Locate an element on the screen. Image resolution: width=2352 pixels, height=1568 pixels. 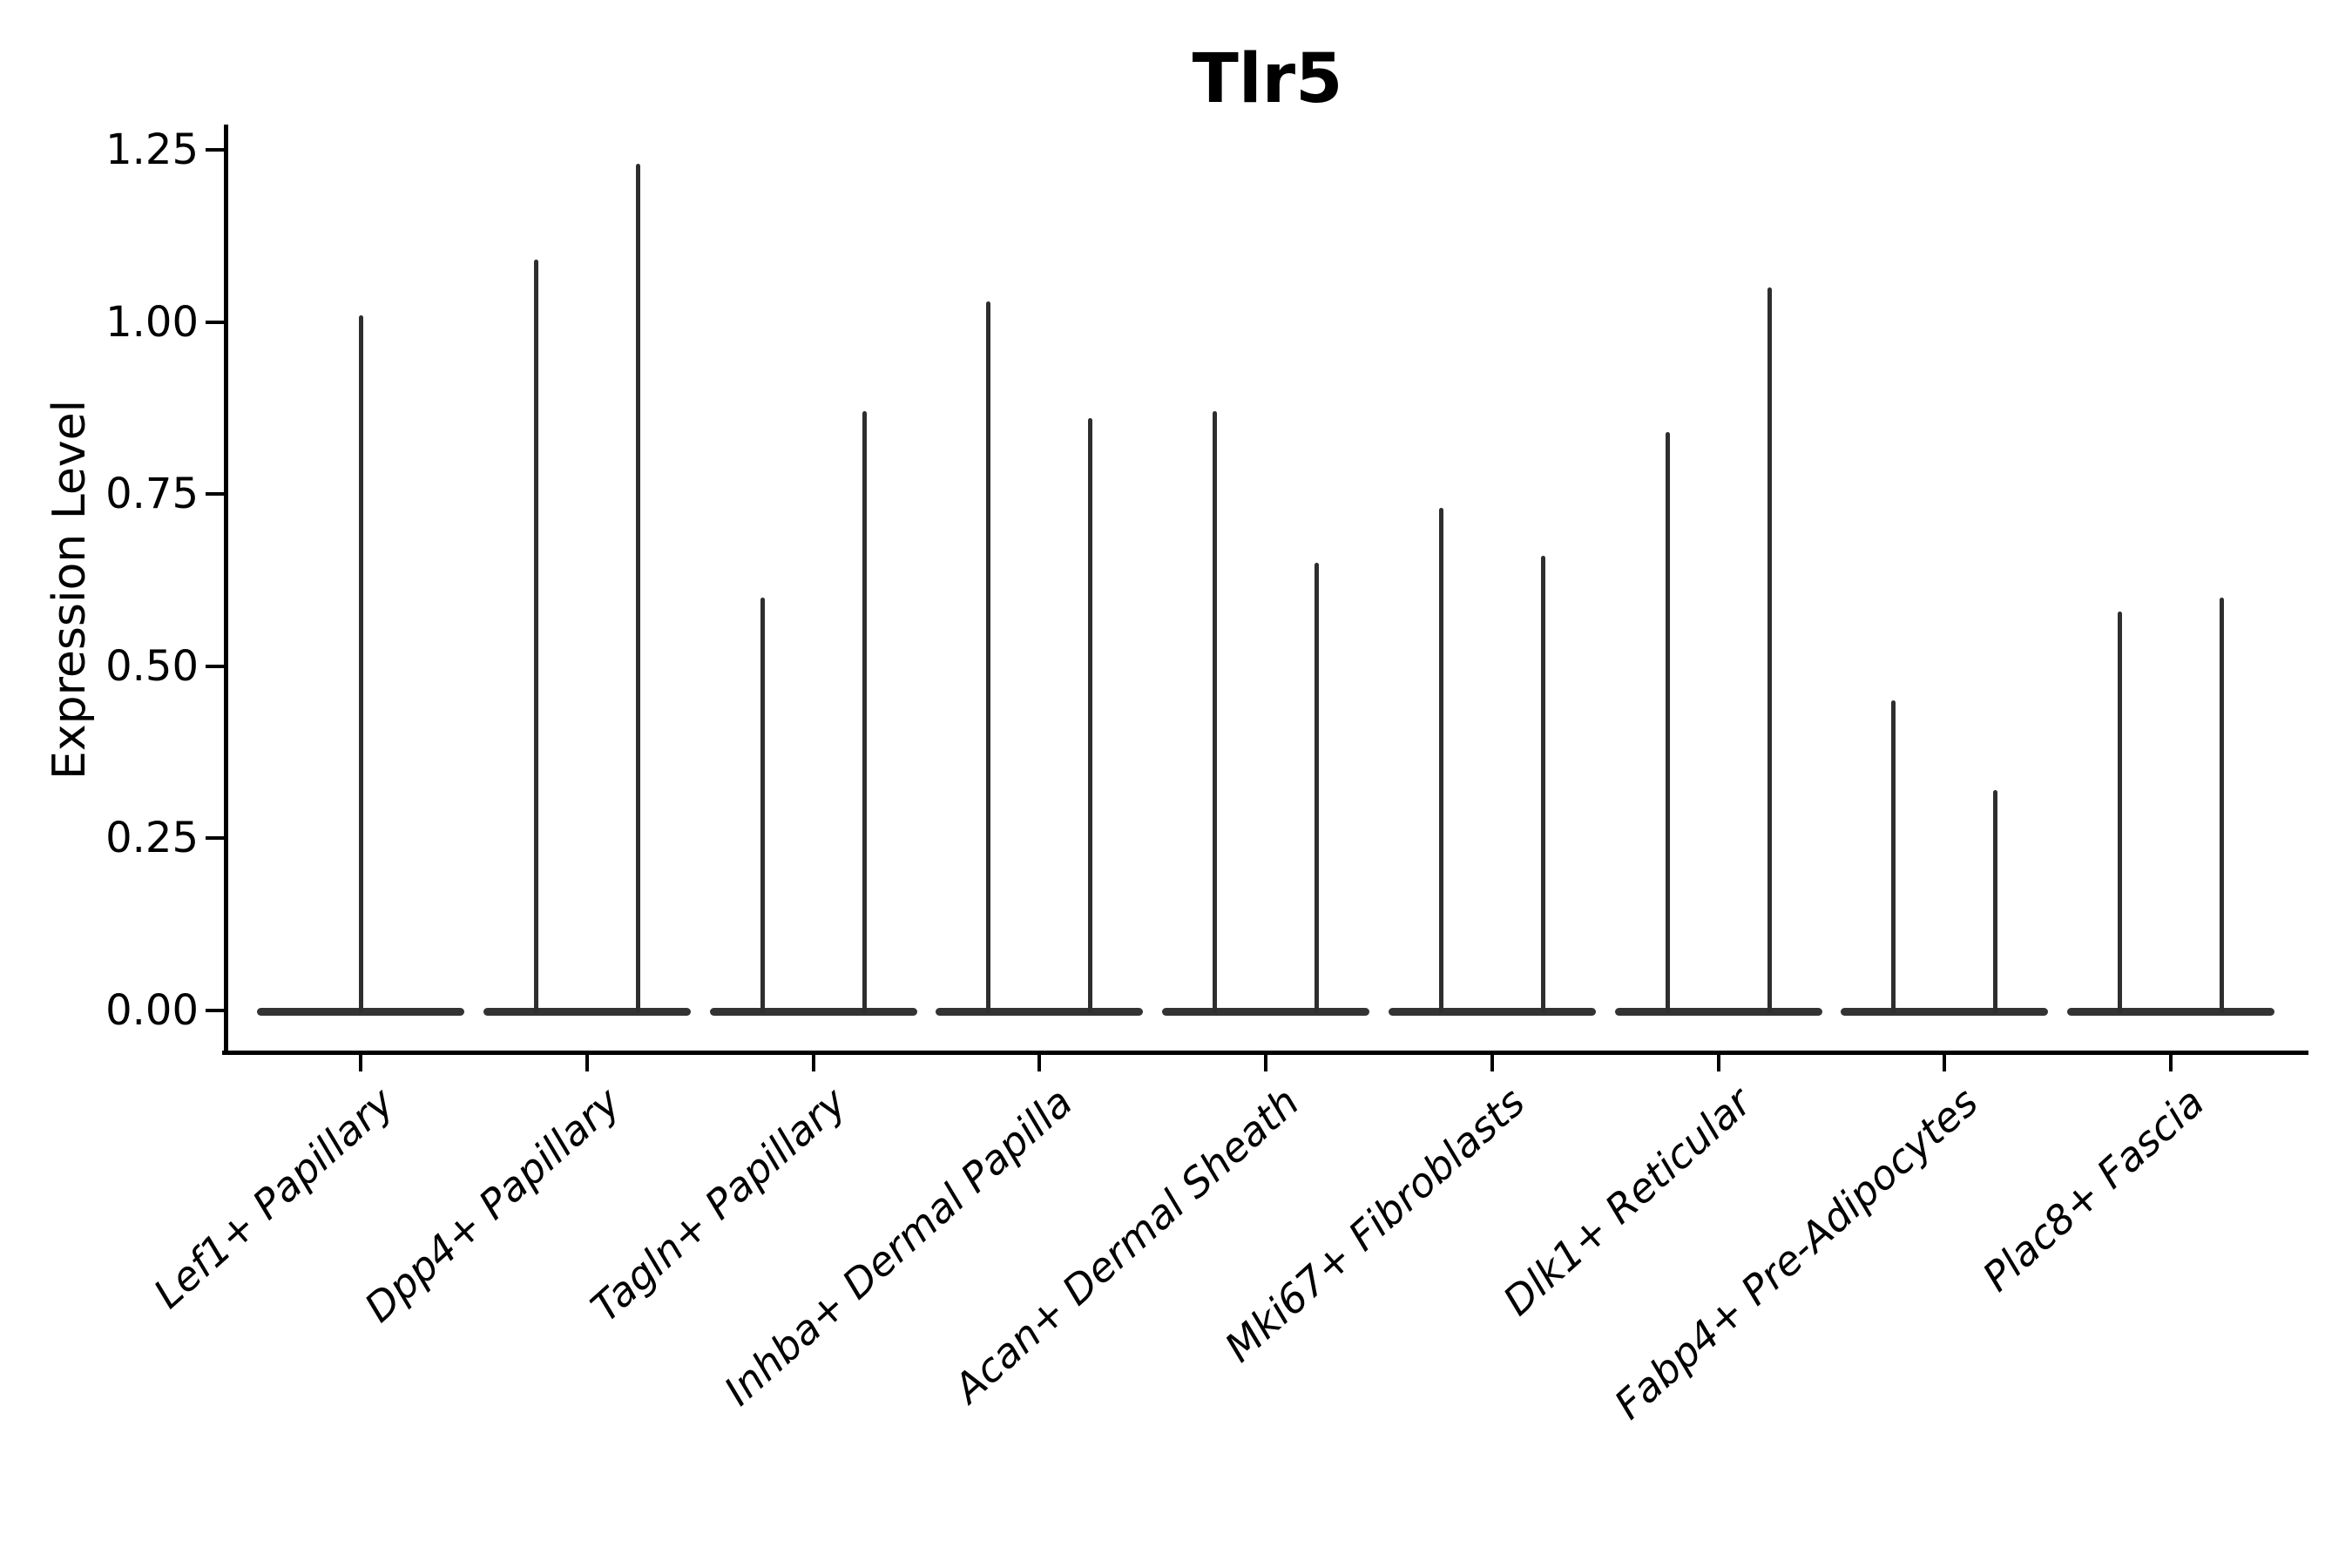
y-tick-label: 0.25 is located at coordinates (152, 839).